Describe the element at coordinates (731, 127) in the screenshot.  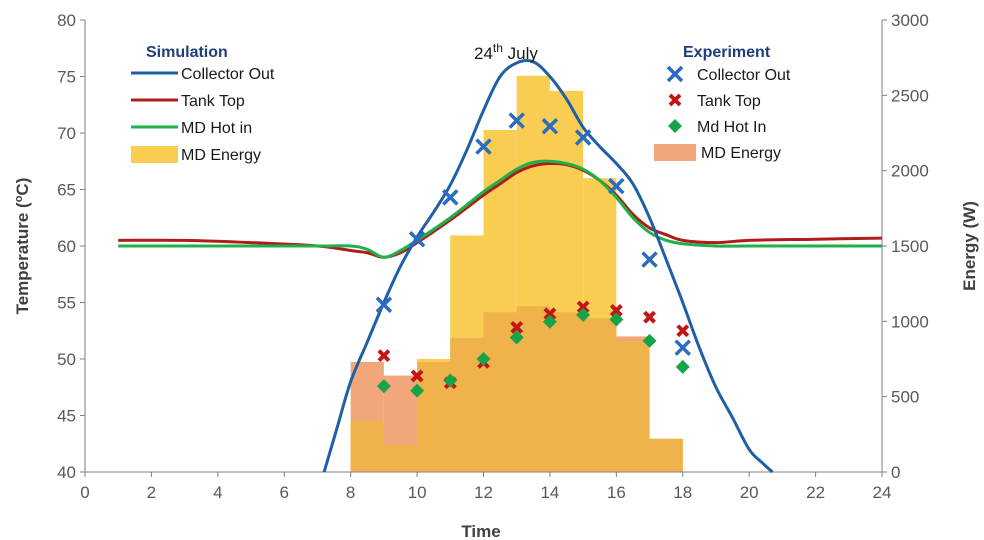
I see `legend-experiment-label: Md Hot In` at that location.